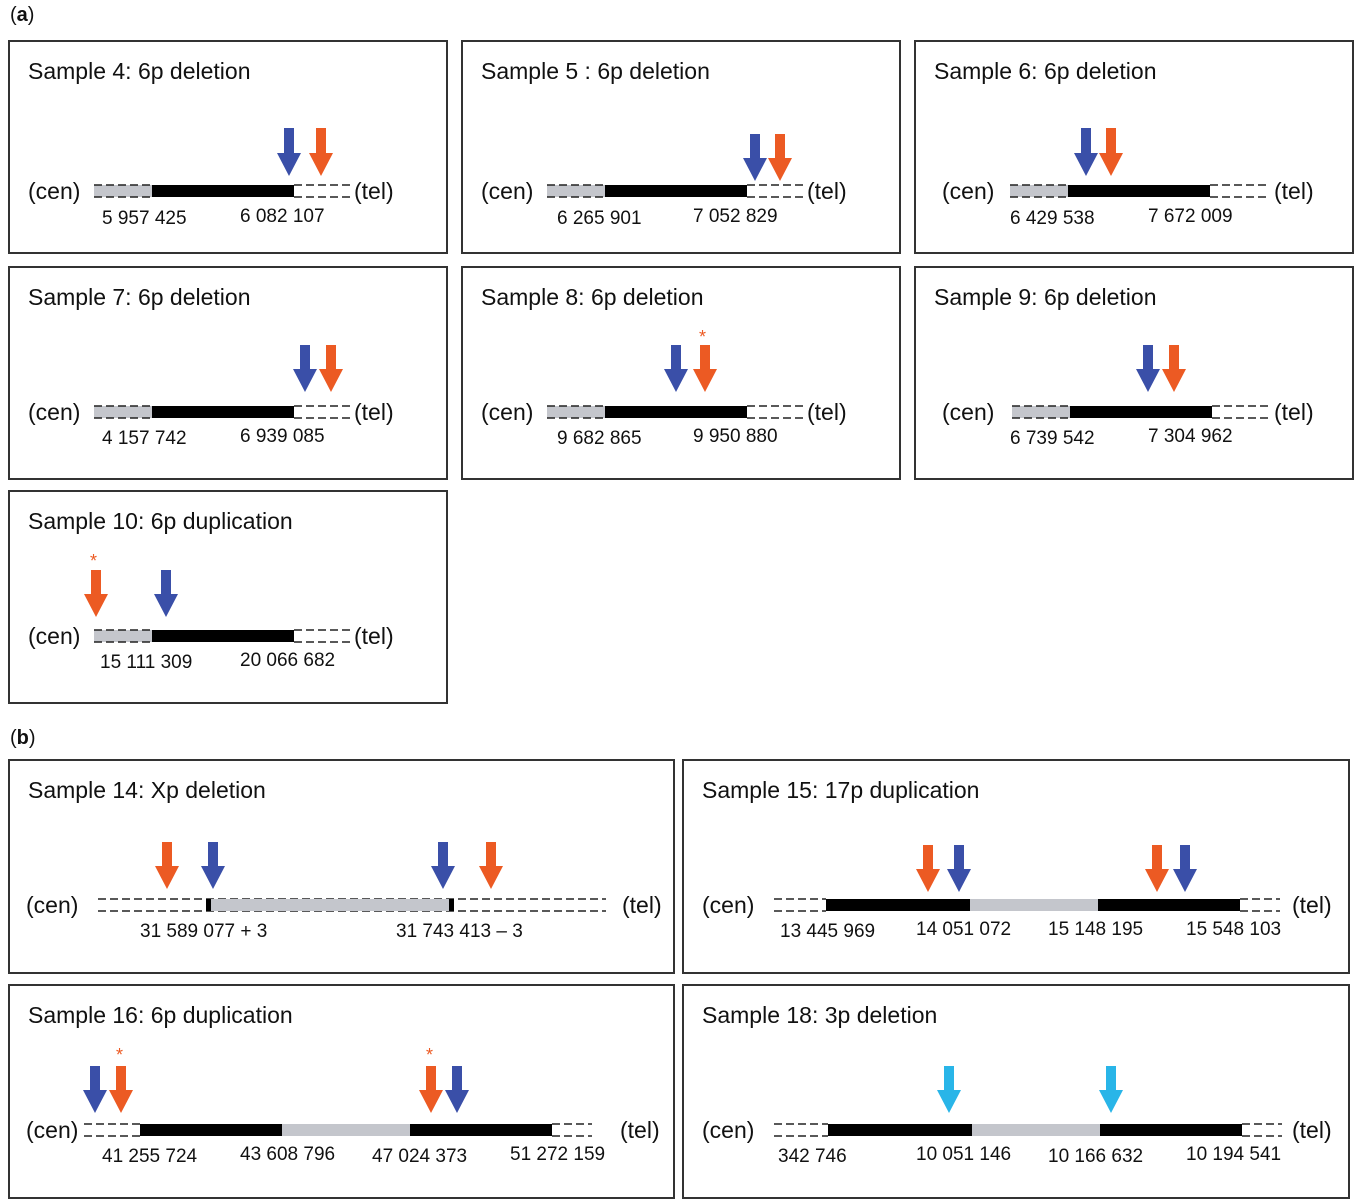 Image resolution: width=1356 pixels, height=1201 pixels. What do you see at coordinates (211, 397) in the screenshot?
I see `chromosome-diagram: (cen) (tel) 4 157 742 6 939 085` at bounding box center [211, 397].